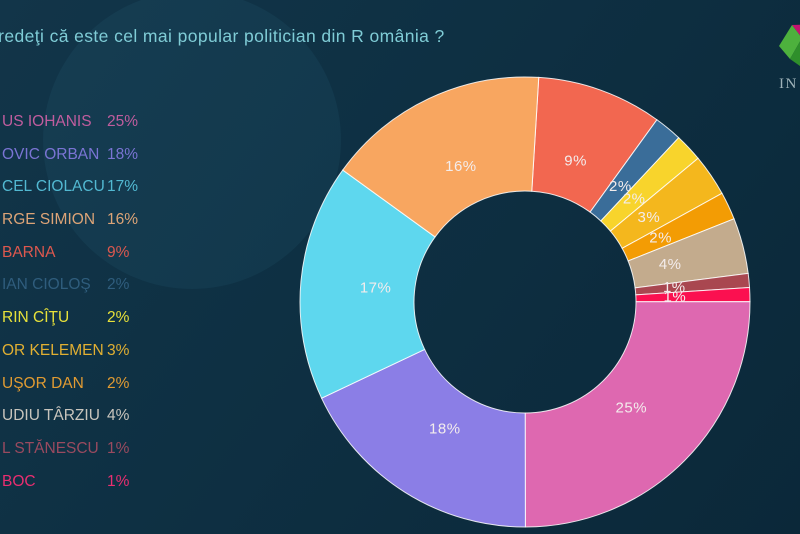 Image resolution: width=800 pixels, height=534 pixels. I want to click on legend-item-name: BOC, so click(19, 481).